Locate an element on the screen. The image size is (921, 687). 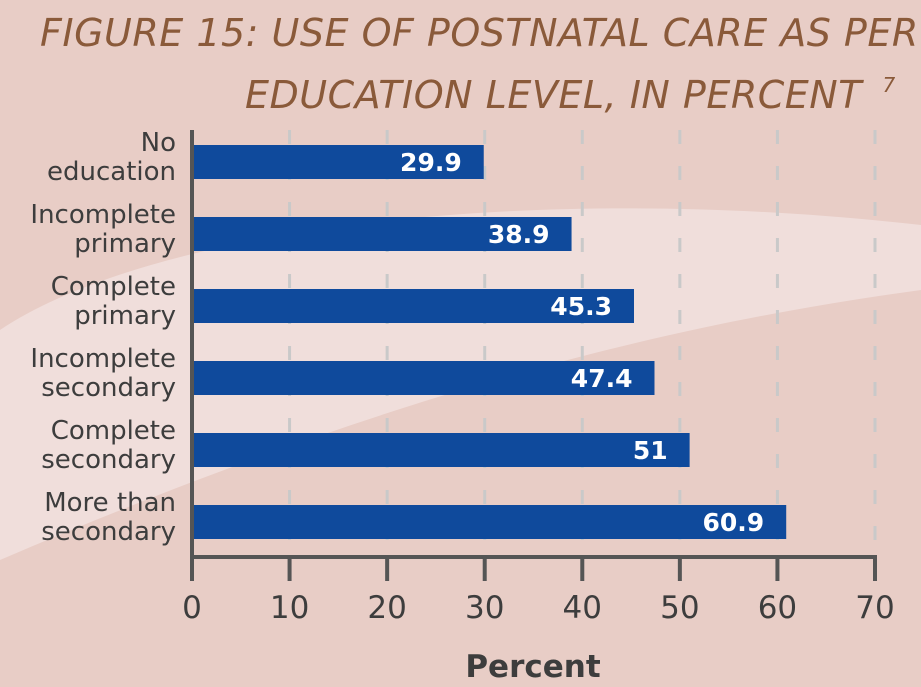
x-axis-title: Percent is located at coordinates (533, 667).